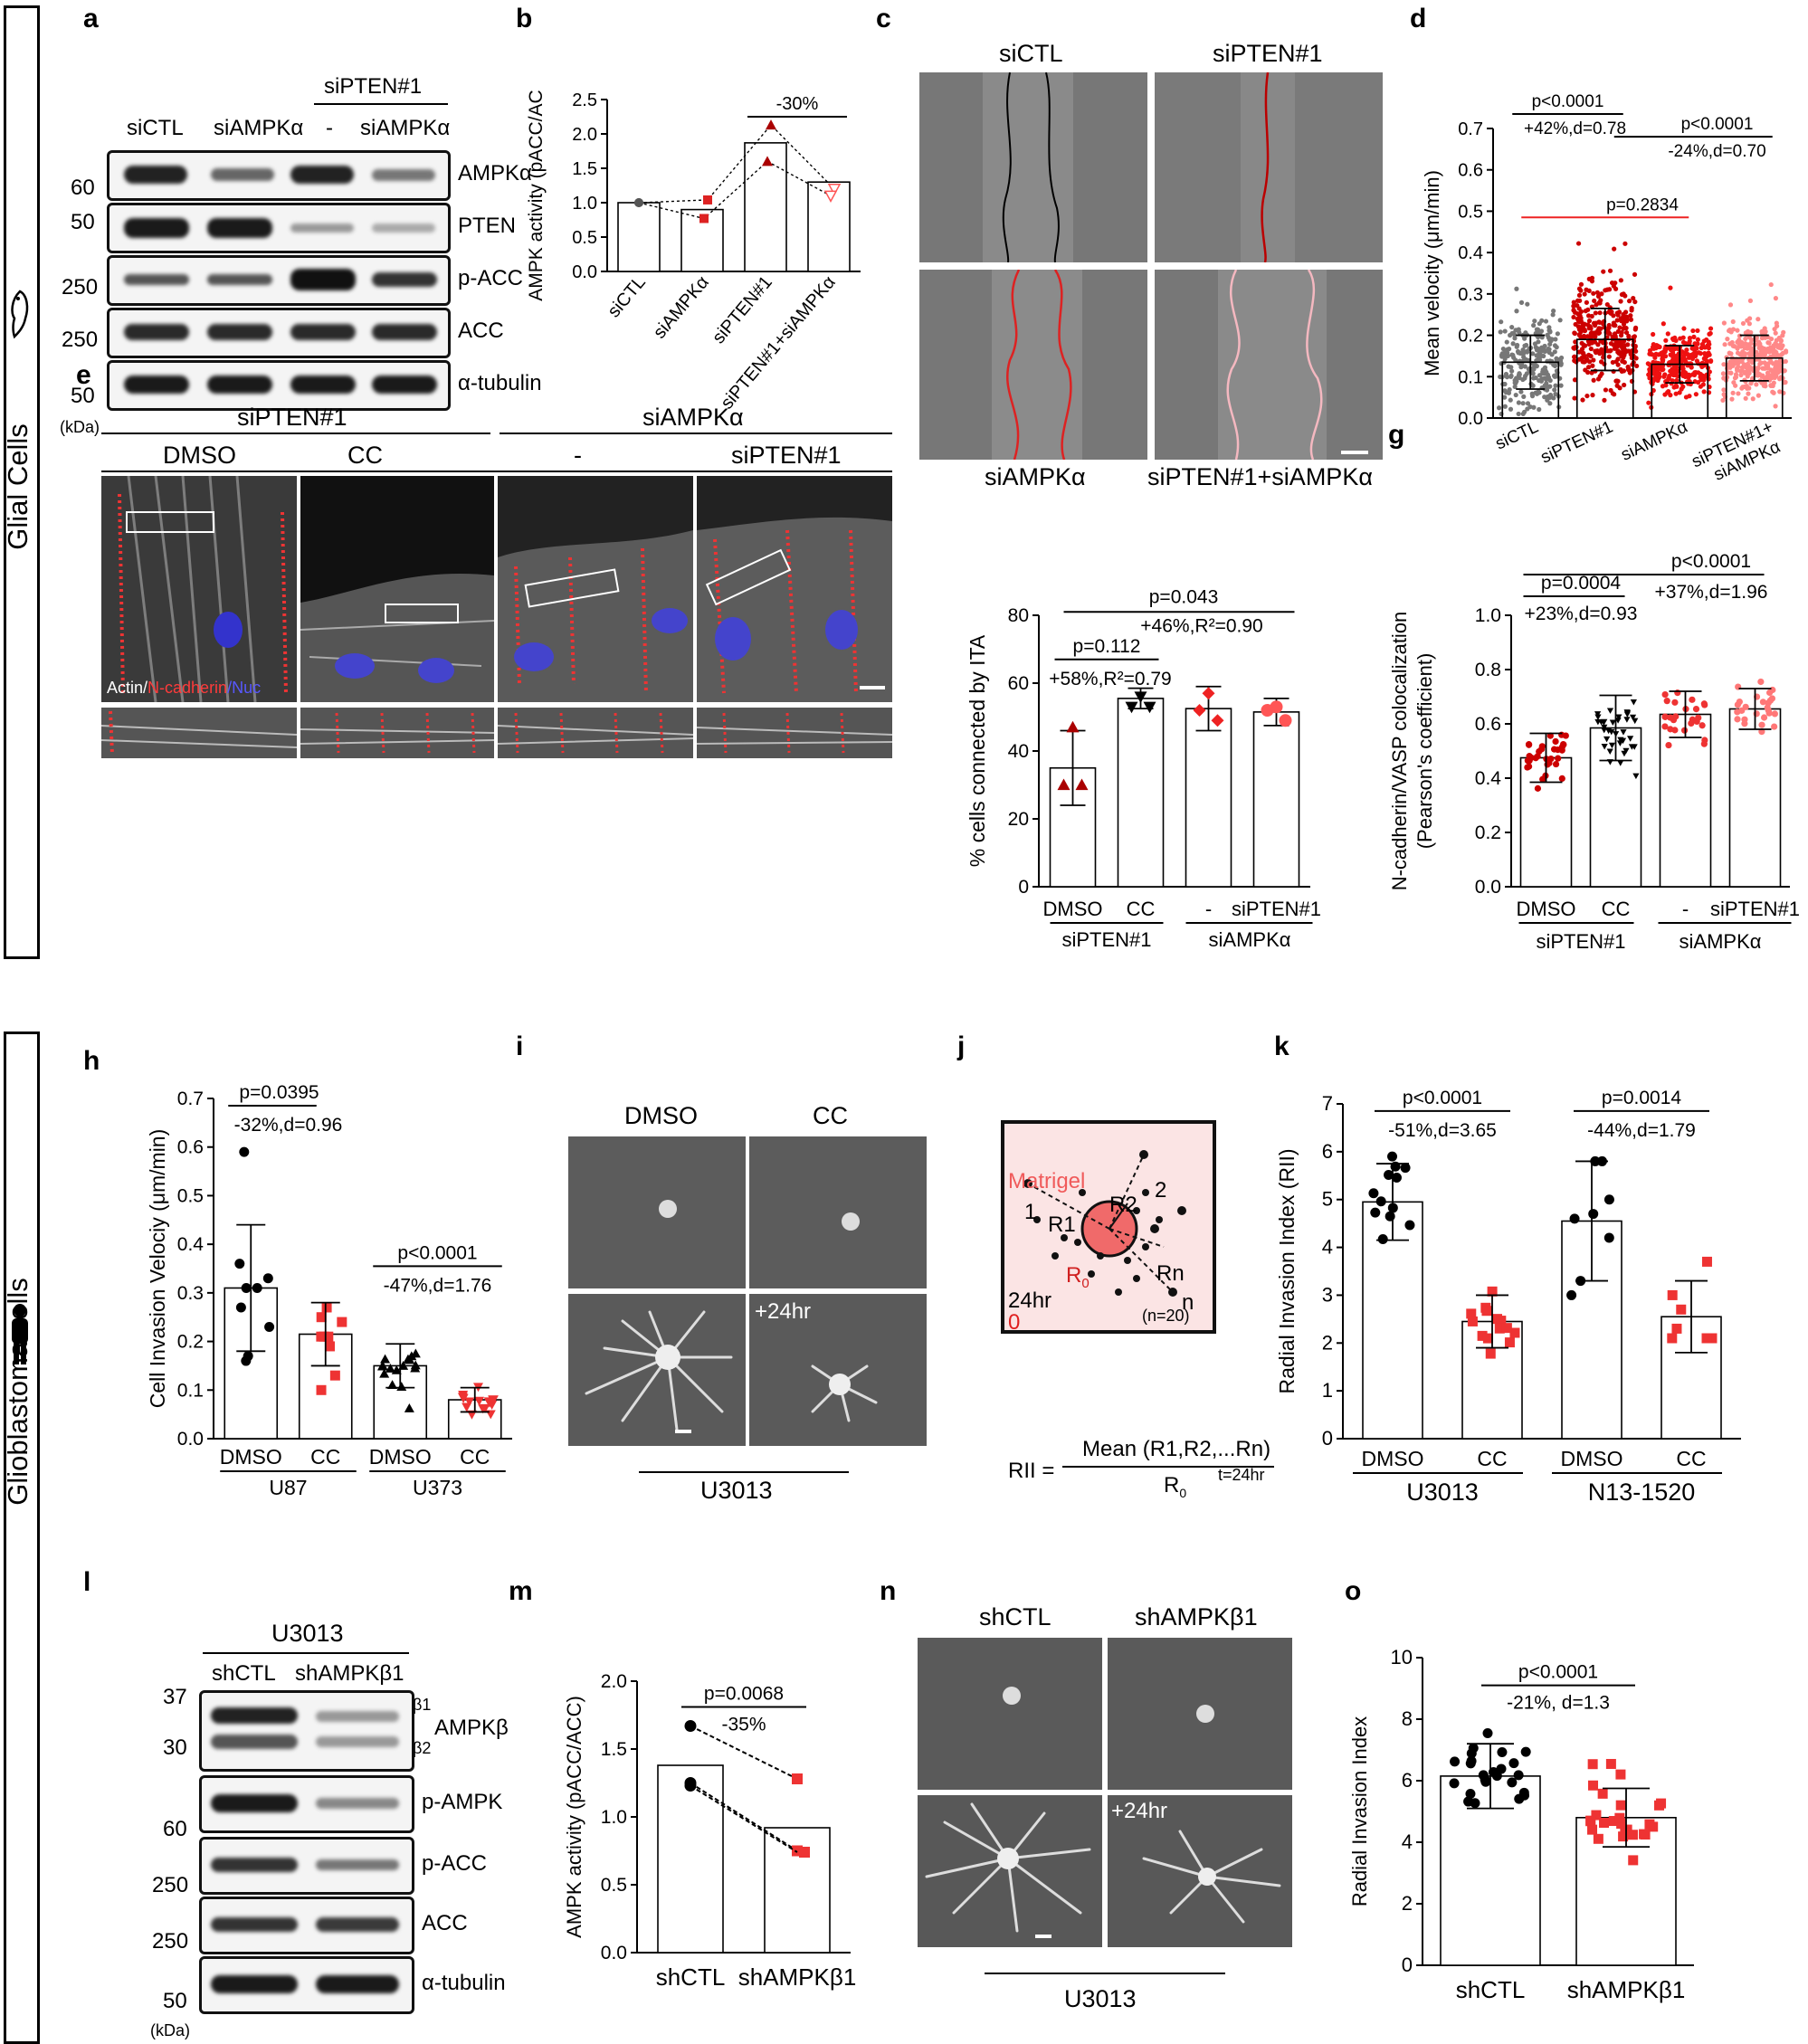 The height and width of the screenshot is (2044, 1808). I want to click on annotation: p=0.0068, so click(744, 1694).